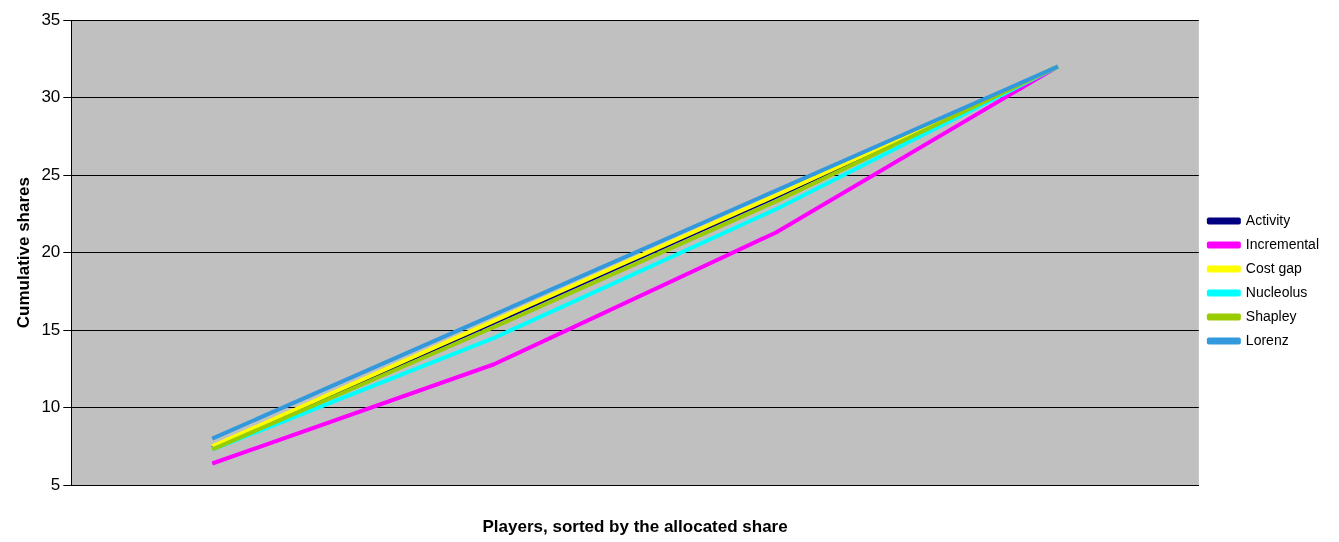  Describe the element at coordinates (51, 252) in the screenshot. I see `y-tick-label: 20` at that location.